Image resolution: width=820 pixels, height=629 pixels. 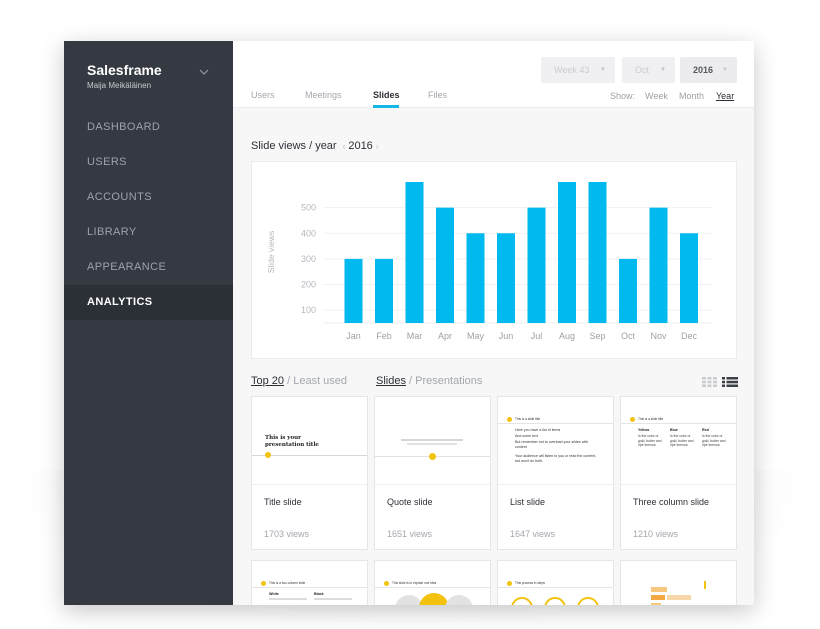 I want to click on next-year-icon: ›, so click(x=377, y=146).